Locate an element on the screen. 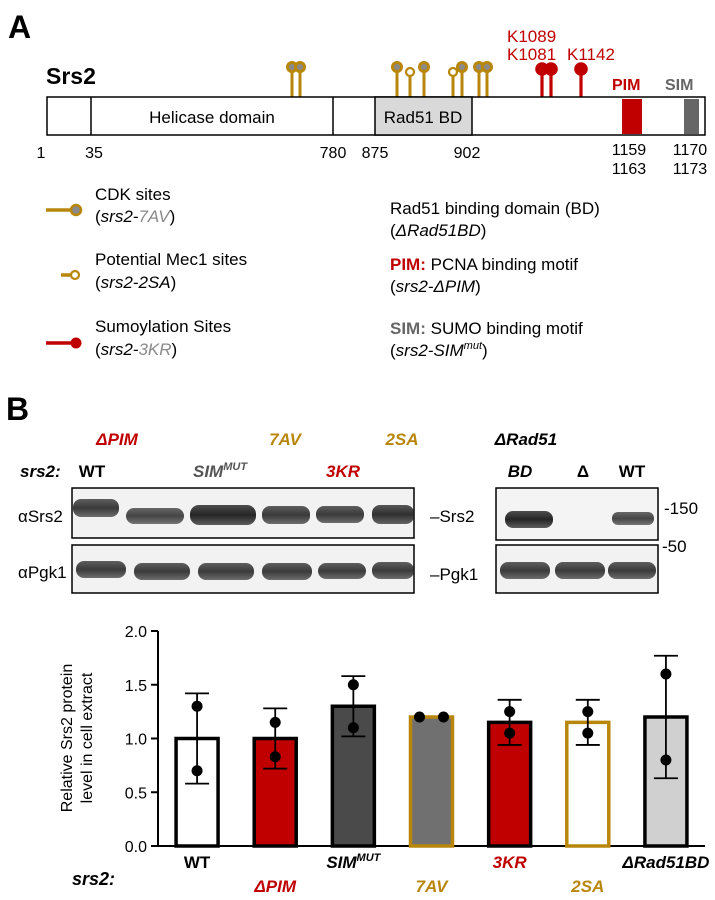 The height and width of the screenshot is (900, 715). band-label-pgk1-left: –Pgk1 is located at coordinates (454, 574).